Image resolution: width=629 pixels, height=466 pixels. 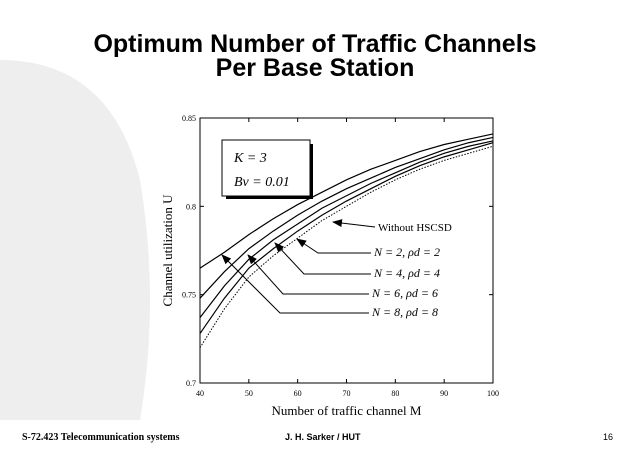 What do you see at coordinates (347, 410) in the screenshot?
I see `x-axis-label: Number of traffic channel M` at bounding box center [347, 410].